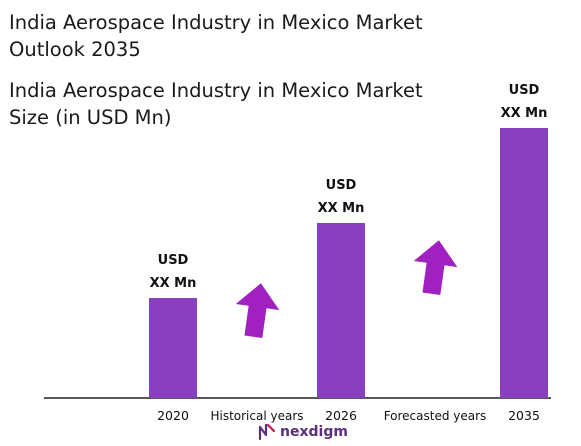  I want to click on logo-icon, so click(267, 432).